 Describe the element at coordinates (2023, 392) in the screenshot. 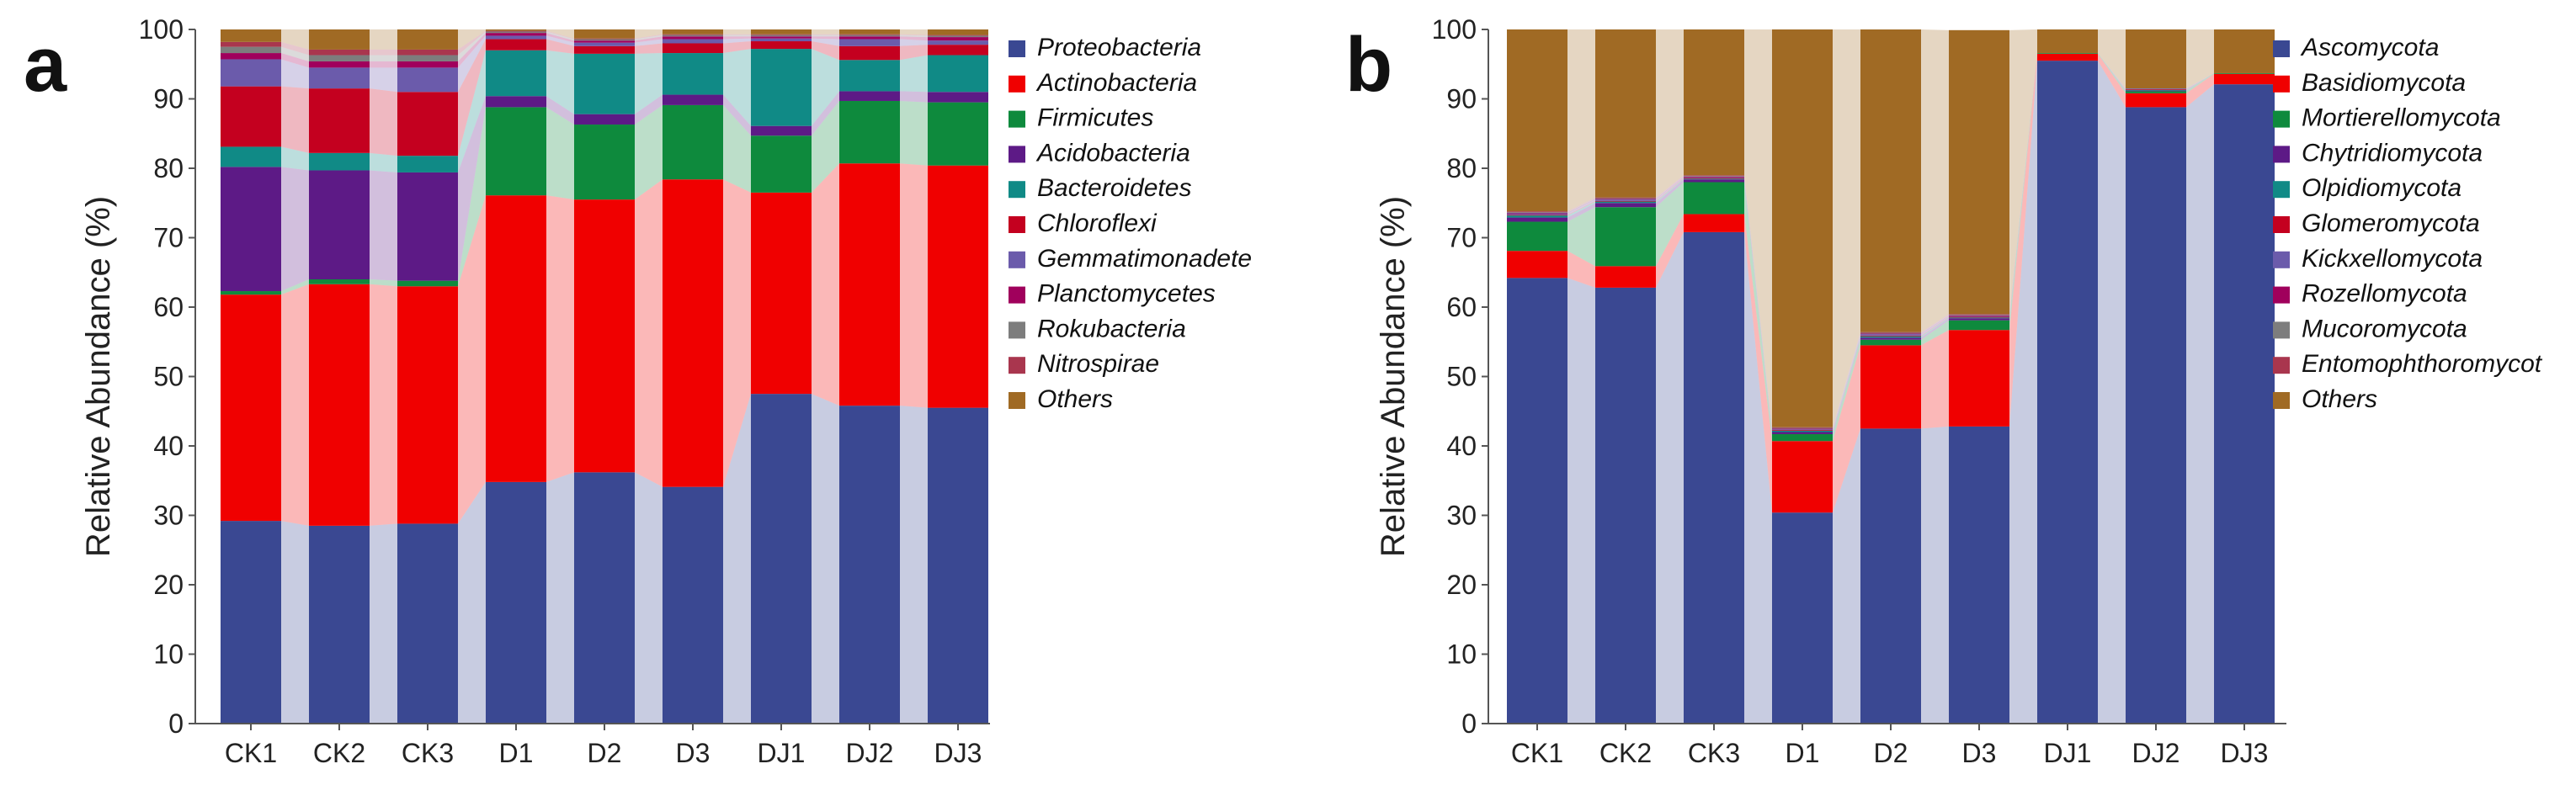

I see `connector-ascomycota-d3` at that location.